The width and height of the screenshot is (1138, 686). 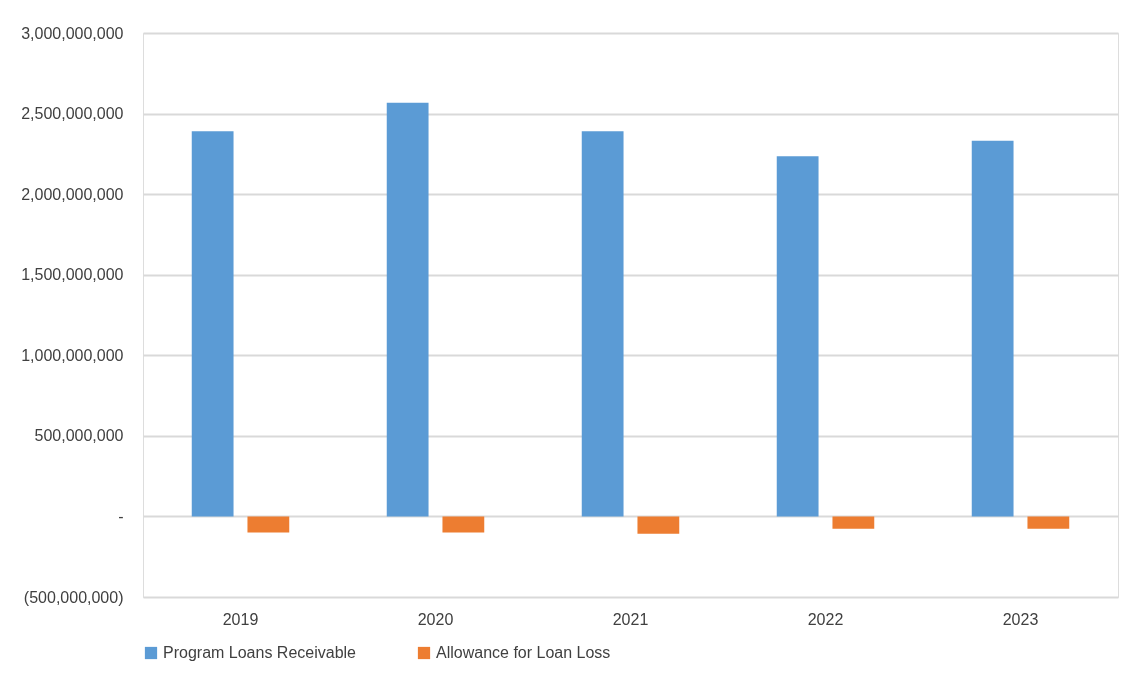 I want to click on y-tick-label: 3,000,000,000, so click(x=72, y=33).